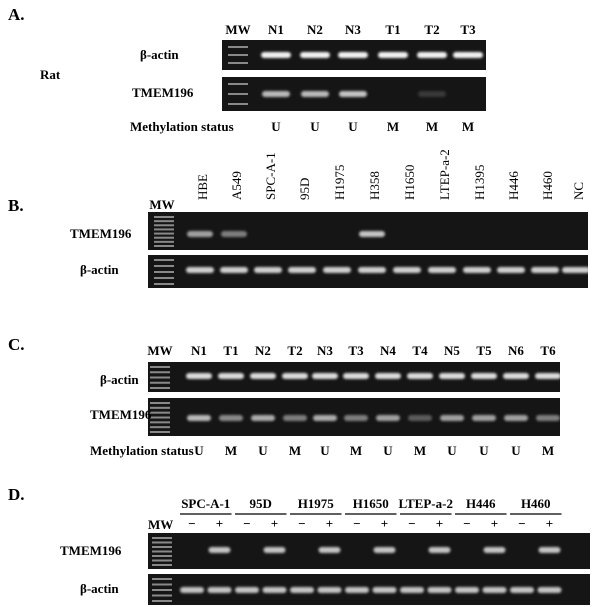 The width and height of the screenshot is (600, 607). Describe the element at coordinates (452, 350) in the screenshot. I see `lane-label: N5` at that location.